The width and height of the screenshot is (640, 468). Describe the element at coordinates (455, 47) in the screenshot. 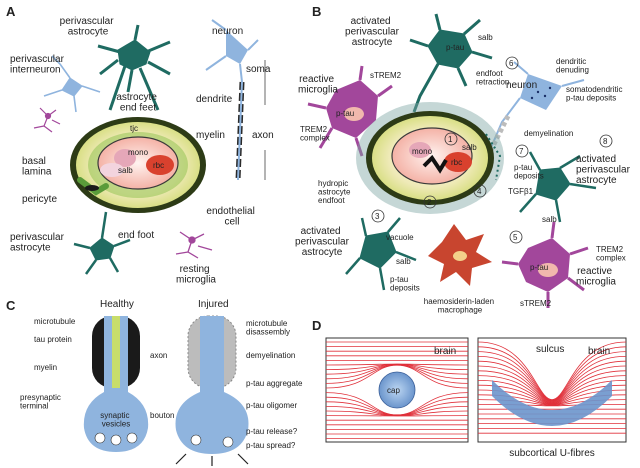

I see `label-b-p-tau-top: p-tau` at that location.